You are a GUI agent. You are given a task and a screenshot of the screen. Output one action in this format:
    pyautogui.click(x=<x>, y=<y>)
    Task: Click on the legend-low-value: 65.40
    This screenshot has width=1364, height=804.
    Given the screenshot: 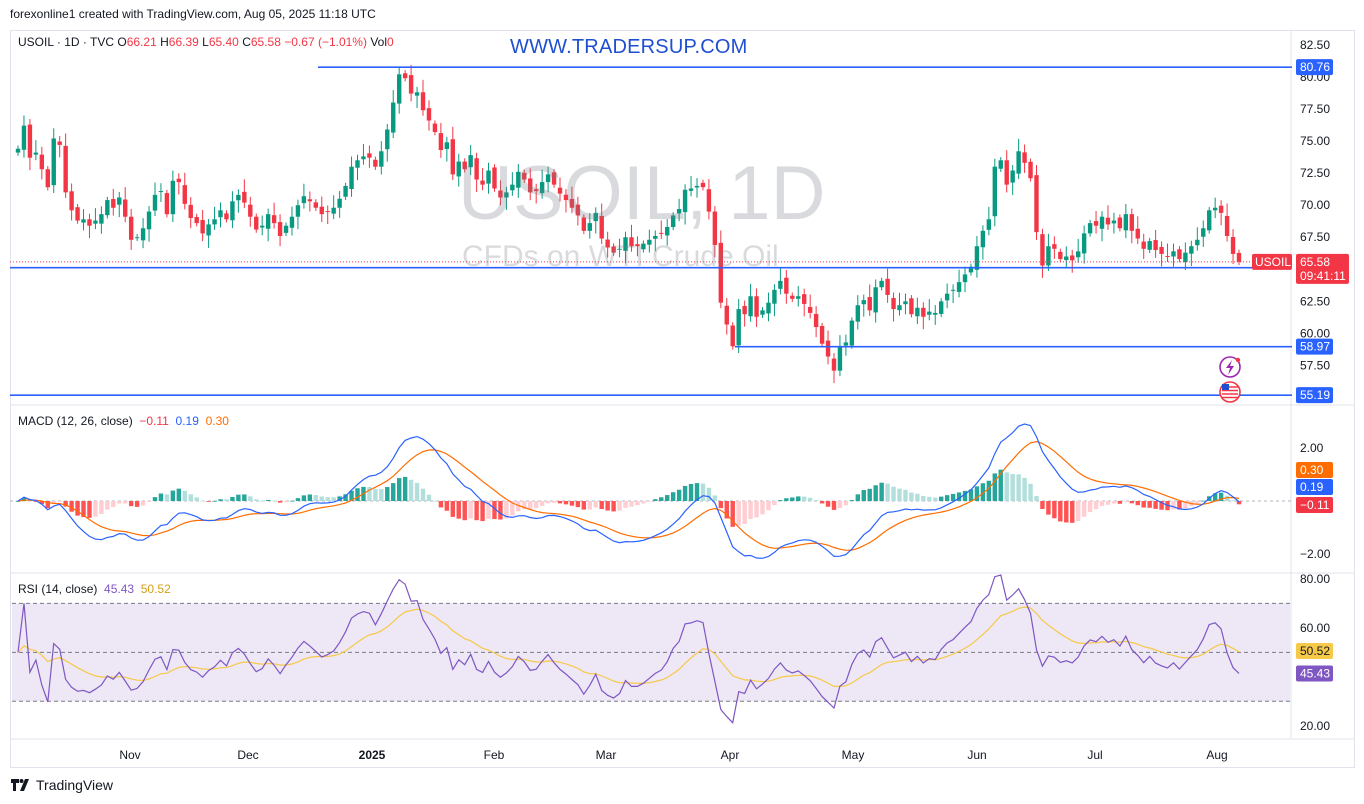 What is the action you would take?
    pyautogui.click(x=223, y=42)
    